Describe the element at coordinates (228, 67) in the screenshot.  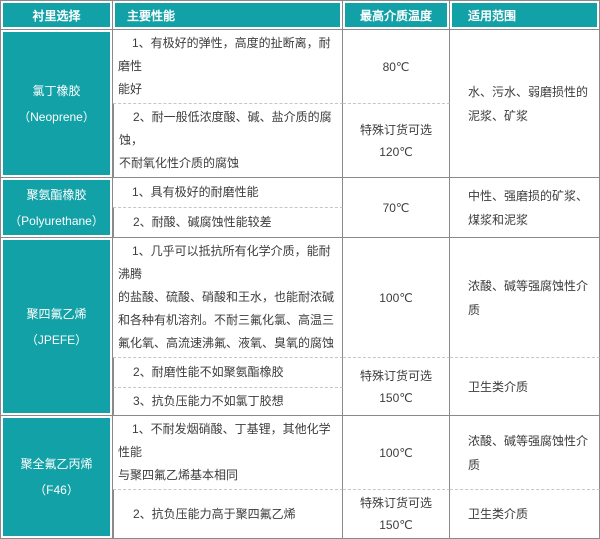
I see `performance-cell: 1、有极好的弹性，高度的扯断离，耐磨性 能好` at that location.